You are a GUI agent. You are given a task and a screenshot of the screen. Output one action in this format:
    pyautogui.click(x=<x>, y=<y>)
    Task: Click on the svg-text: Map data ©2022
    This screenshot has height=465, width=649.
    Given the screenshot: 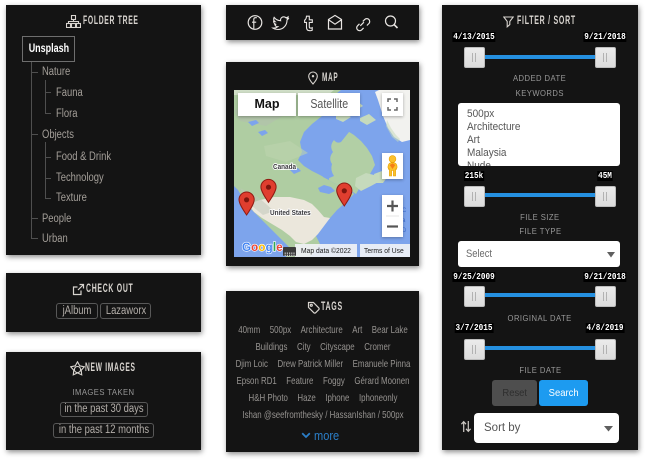 What is the action you would take?
    pyautogui.click(x=326, y=251)
    